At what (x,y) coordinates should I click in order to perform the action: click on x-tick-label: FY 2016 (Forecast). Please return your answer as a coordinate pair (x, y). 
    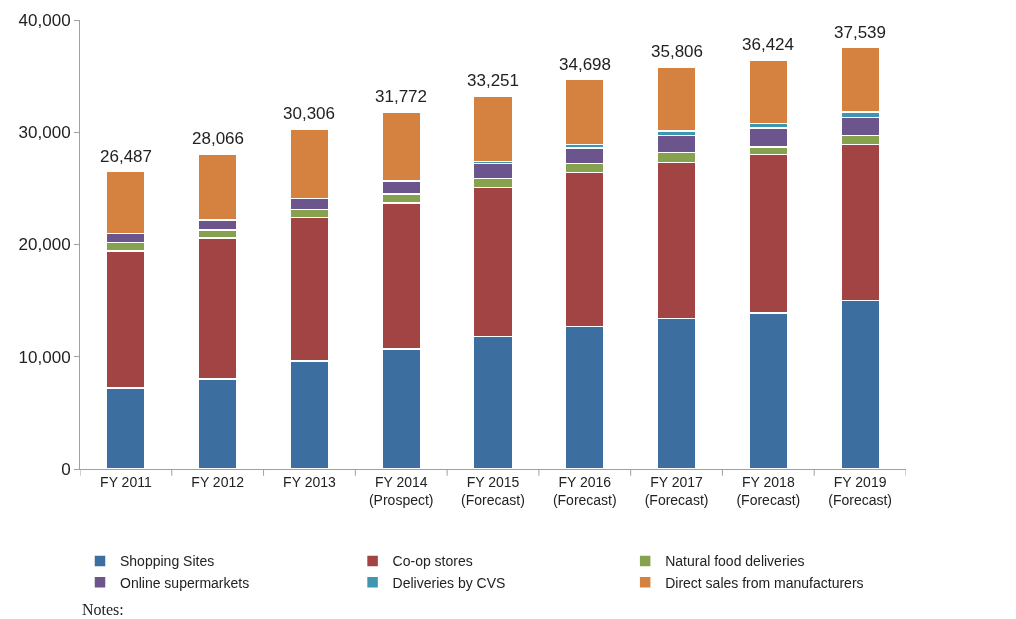
    Looking at the image, I should click on (584, 490).